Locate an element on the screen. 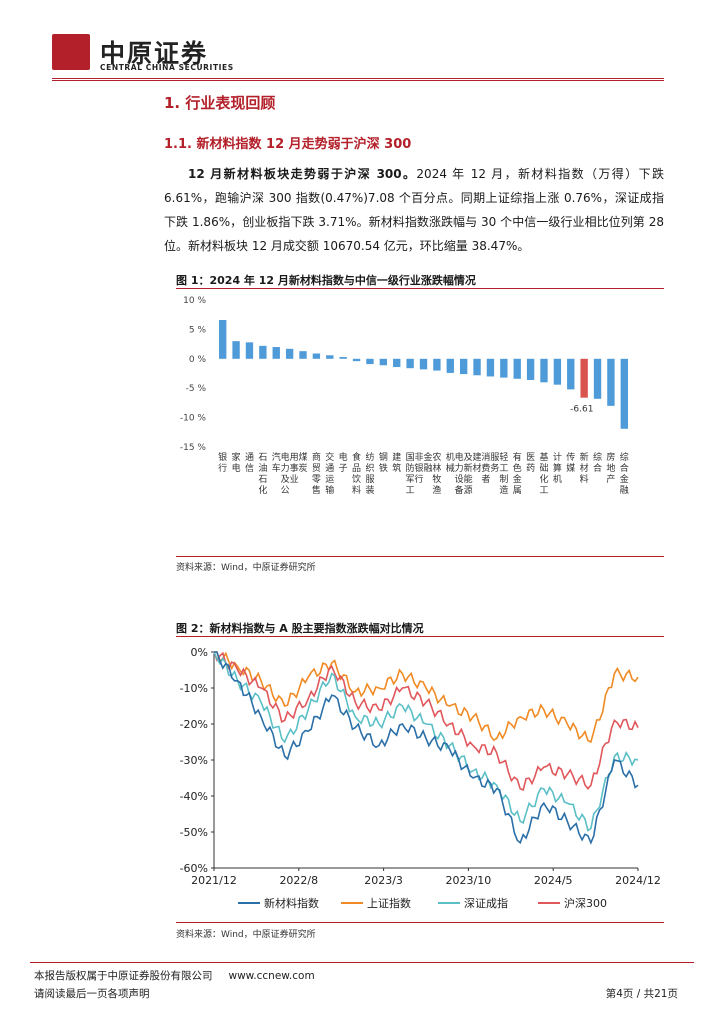 The width and height of the screenshot is (724, 1024). legend-label: 深证成指 is located at coordinates (486, 903).